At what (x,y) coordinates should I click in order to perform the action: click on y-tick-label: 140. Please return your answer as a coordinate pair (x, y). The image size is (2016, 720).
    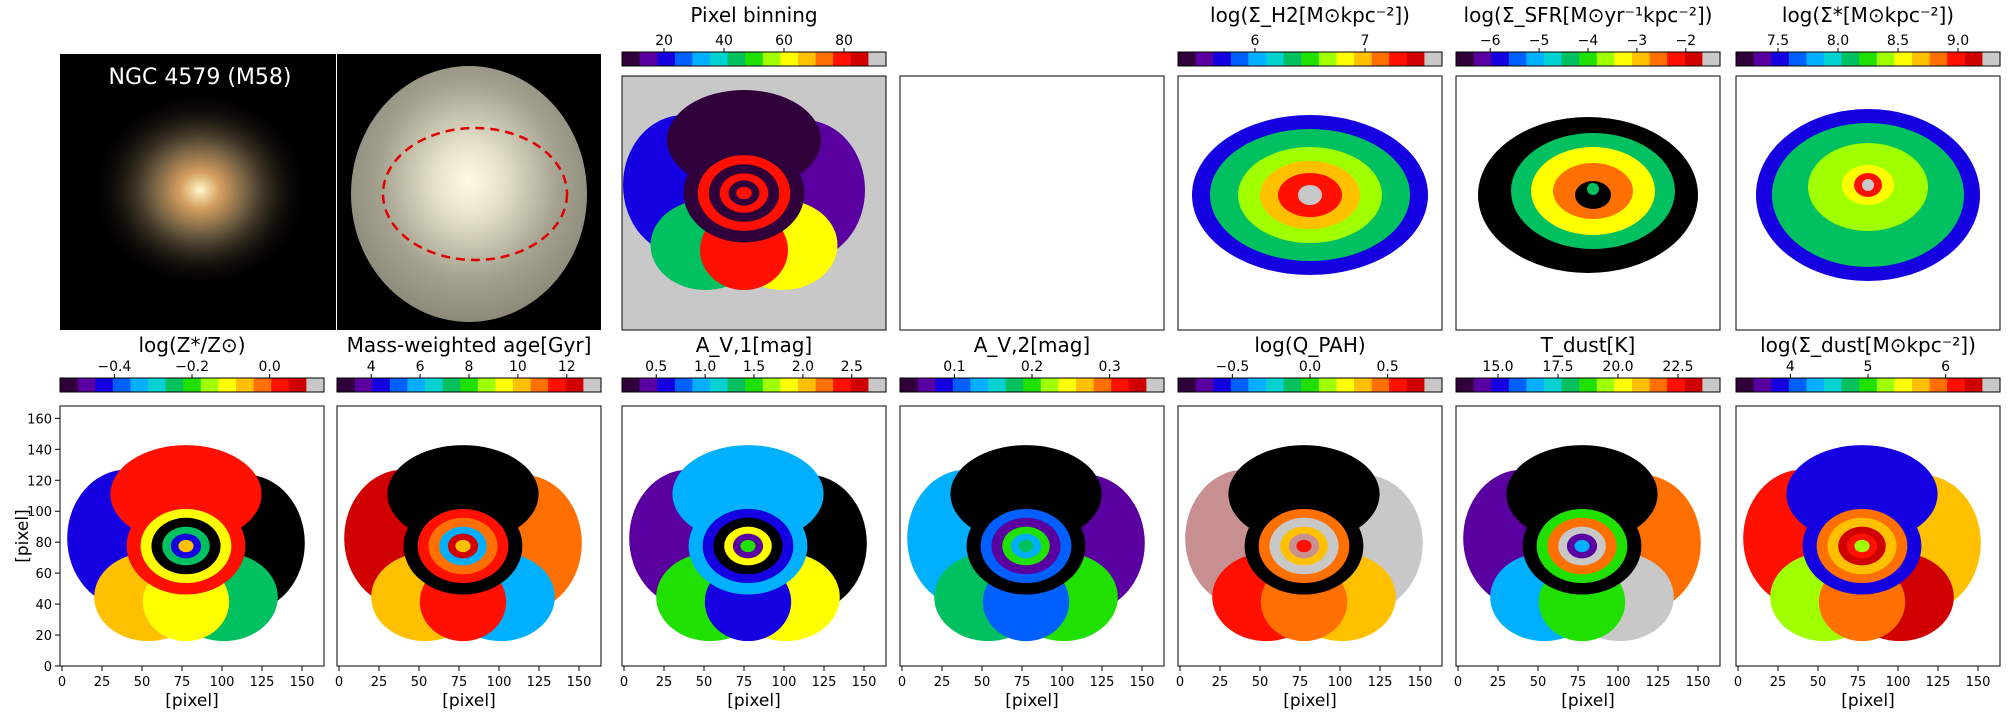
    Looking at the image, I should click on (39, 450).